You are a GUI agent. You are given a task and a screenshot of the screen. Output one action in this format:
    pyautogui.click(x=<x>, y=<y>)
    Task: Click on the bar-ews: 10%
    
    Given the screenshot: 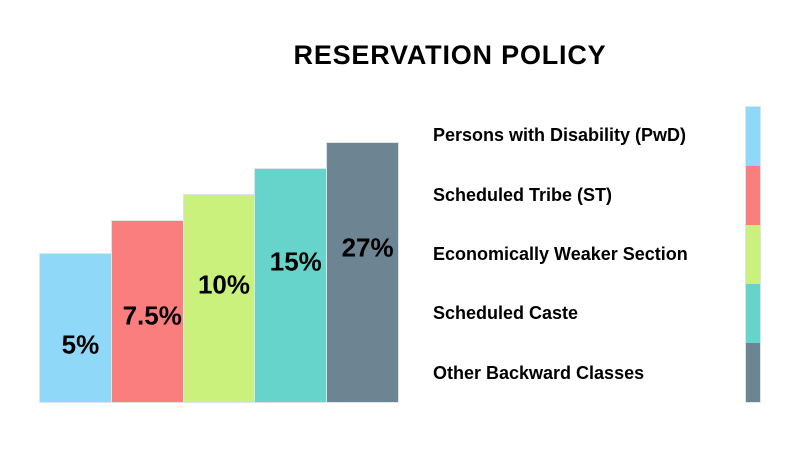 What is the action you would take?
    pyautogui.click(x=219, y=298)
    